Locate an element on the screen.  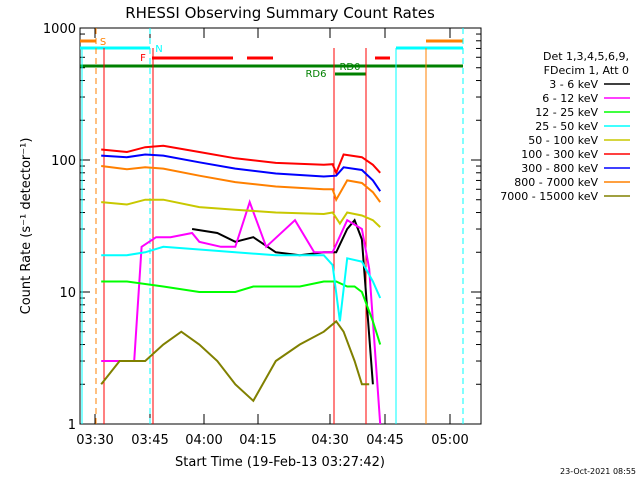
legend-entry: 7000 - 15000 keV is located at coordinates (549, 196).